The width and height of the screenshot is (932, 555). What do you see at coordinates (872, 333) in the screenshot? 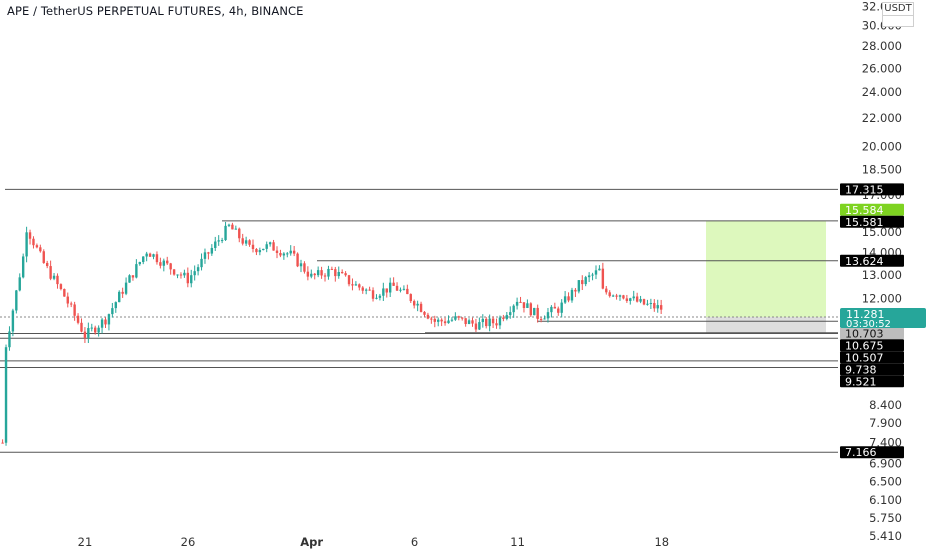
I see `price-label: 10.703` at bounding box center [872, 333].